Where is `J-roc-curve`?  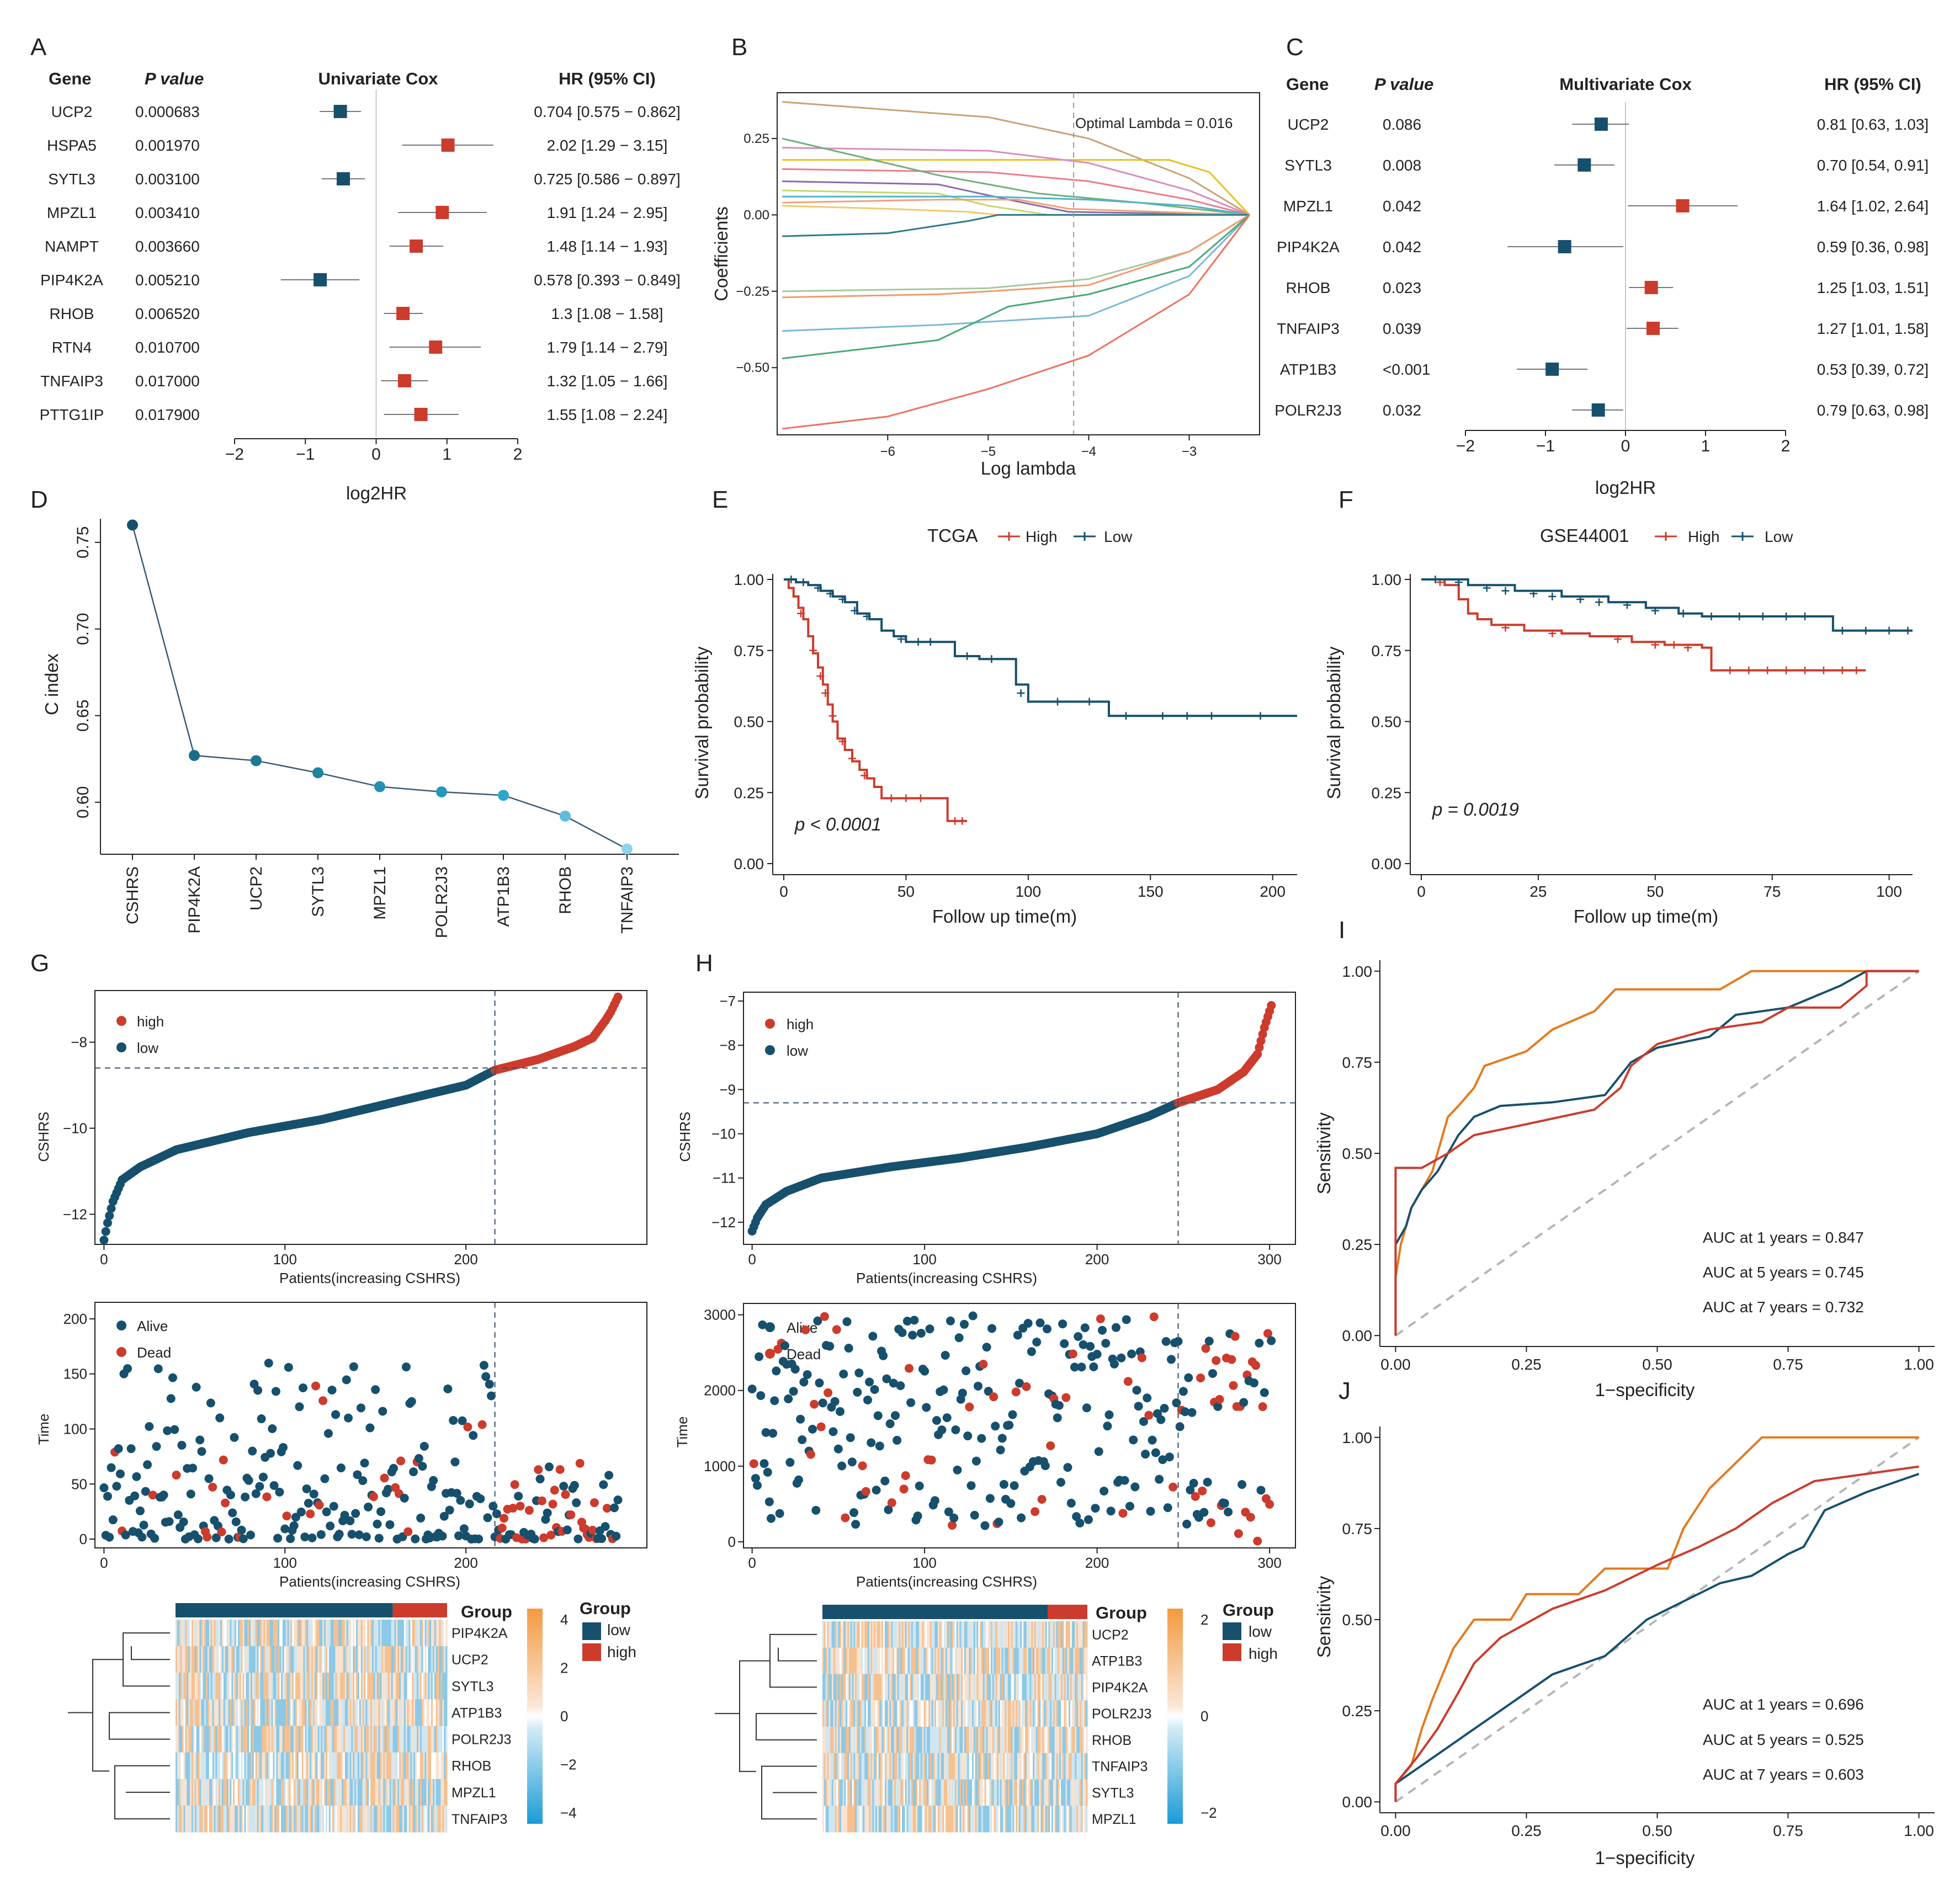
J-roc-curve is located at coordinates (1656, 1633).